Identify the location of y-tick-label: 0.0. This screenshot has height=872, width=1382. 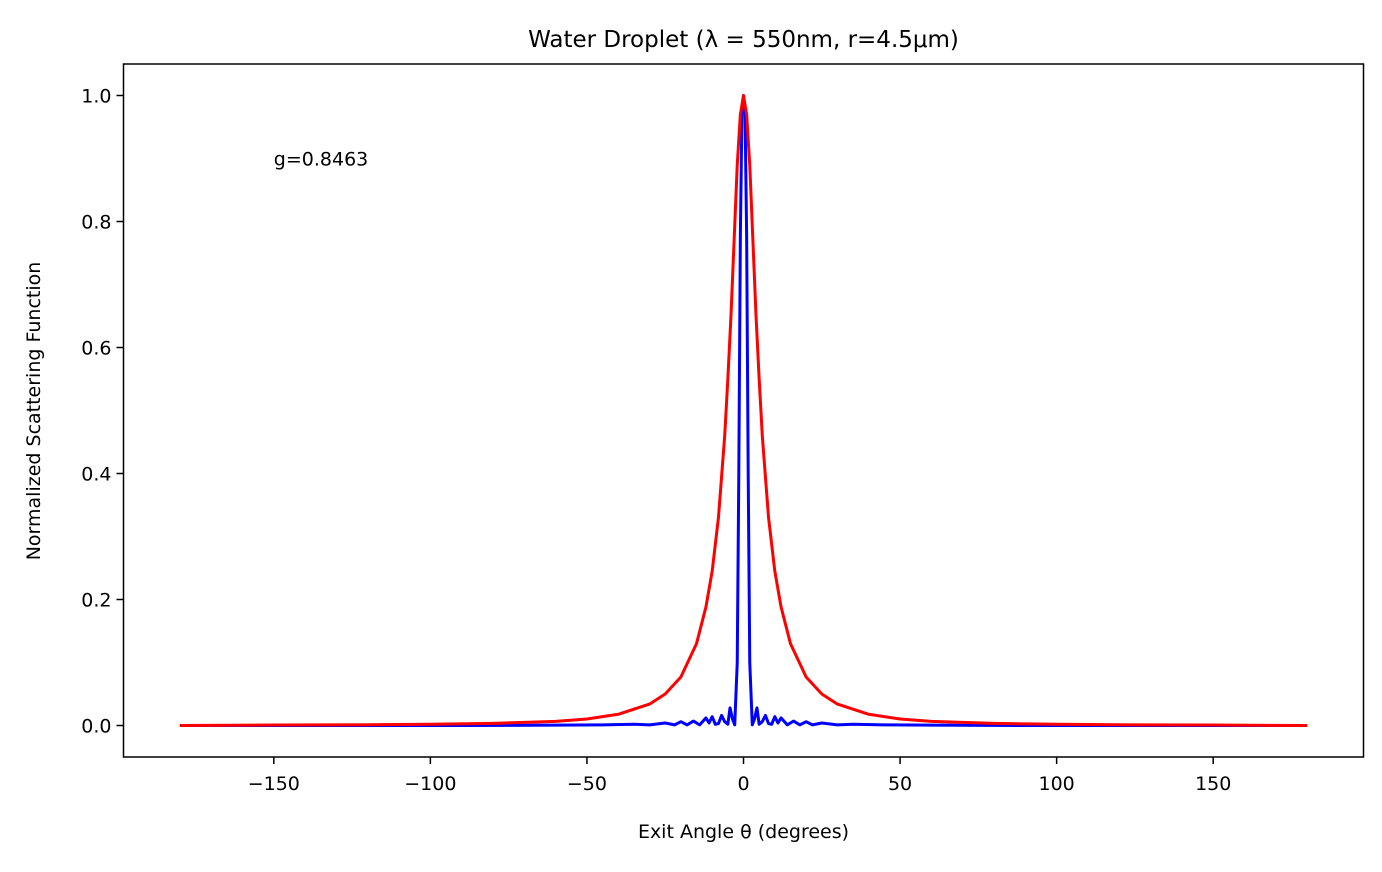
(96, 727).